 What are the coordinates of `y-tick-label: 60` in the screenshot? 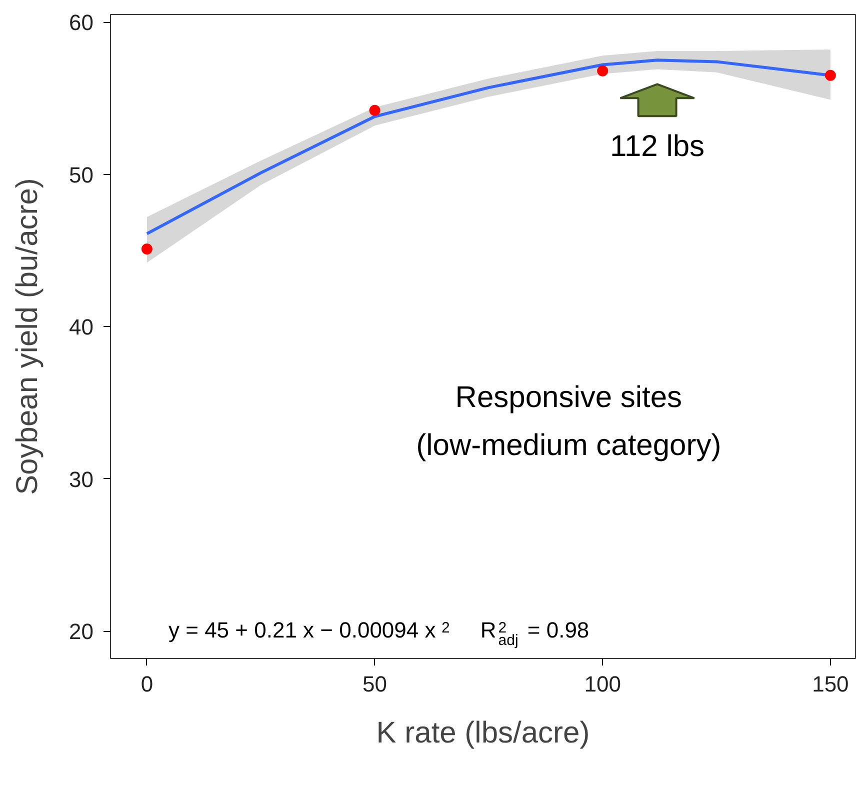 It's located at (81, 23).